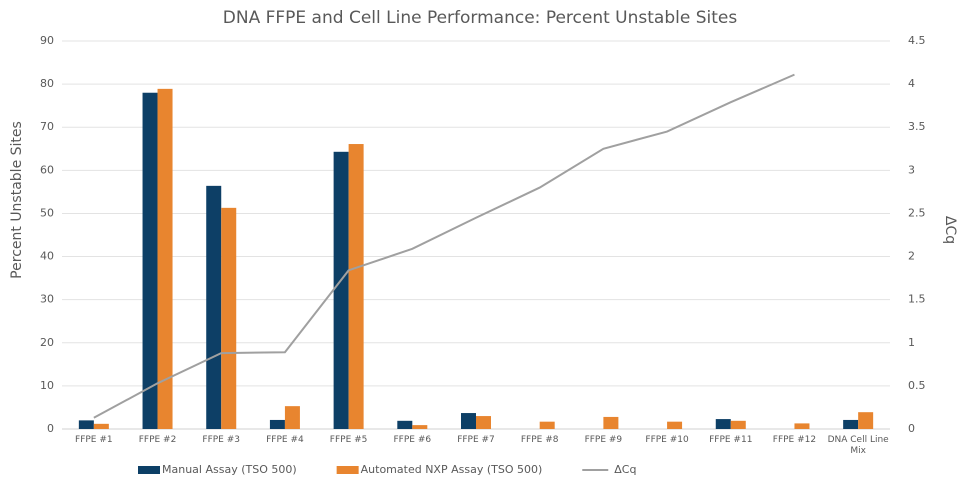 The image size is (960, 483). What do you see at coordinates (47, 385) in the screenshot?
I see `y-tick-label: 10` at bounding box center [47, 385].